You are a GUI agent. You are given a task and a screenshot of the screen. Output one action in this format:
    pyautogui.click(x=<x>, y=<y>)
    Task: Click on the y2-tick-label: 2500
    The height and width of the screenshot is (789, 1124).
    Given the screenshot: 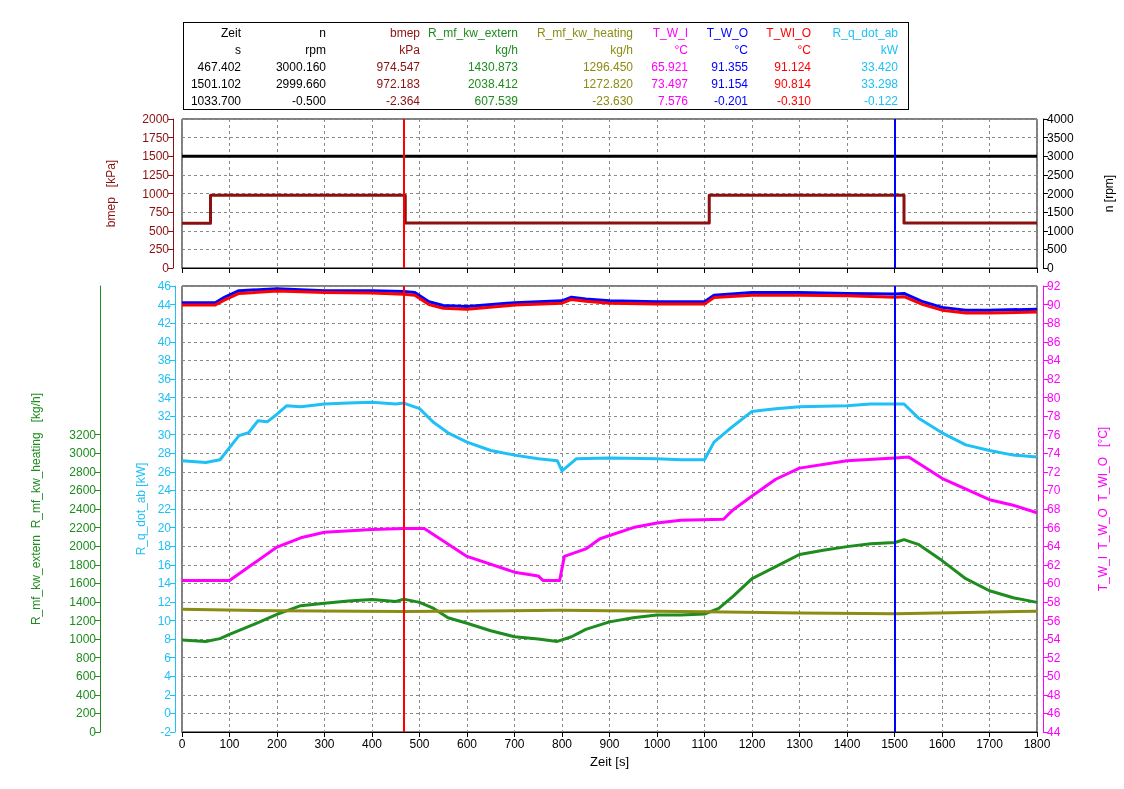 What is the action you would take?
    pyautogui.click(x=1061, y=174)
    